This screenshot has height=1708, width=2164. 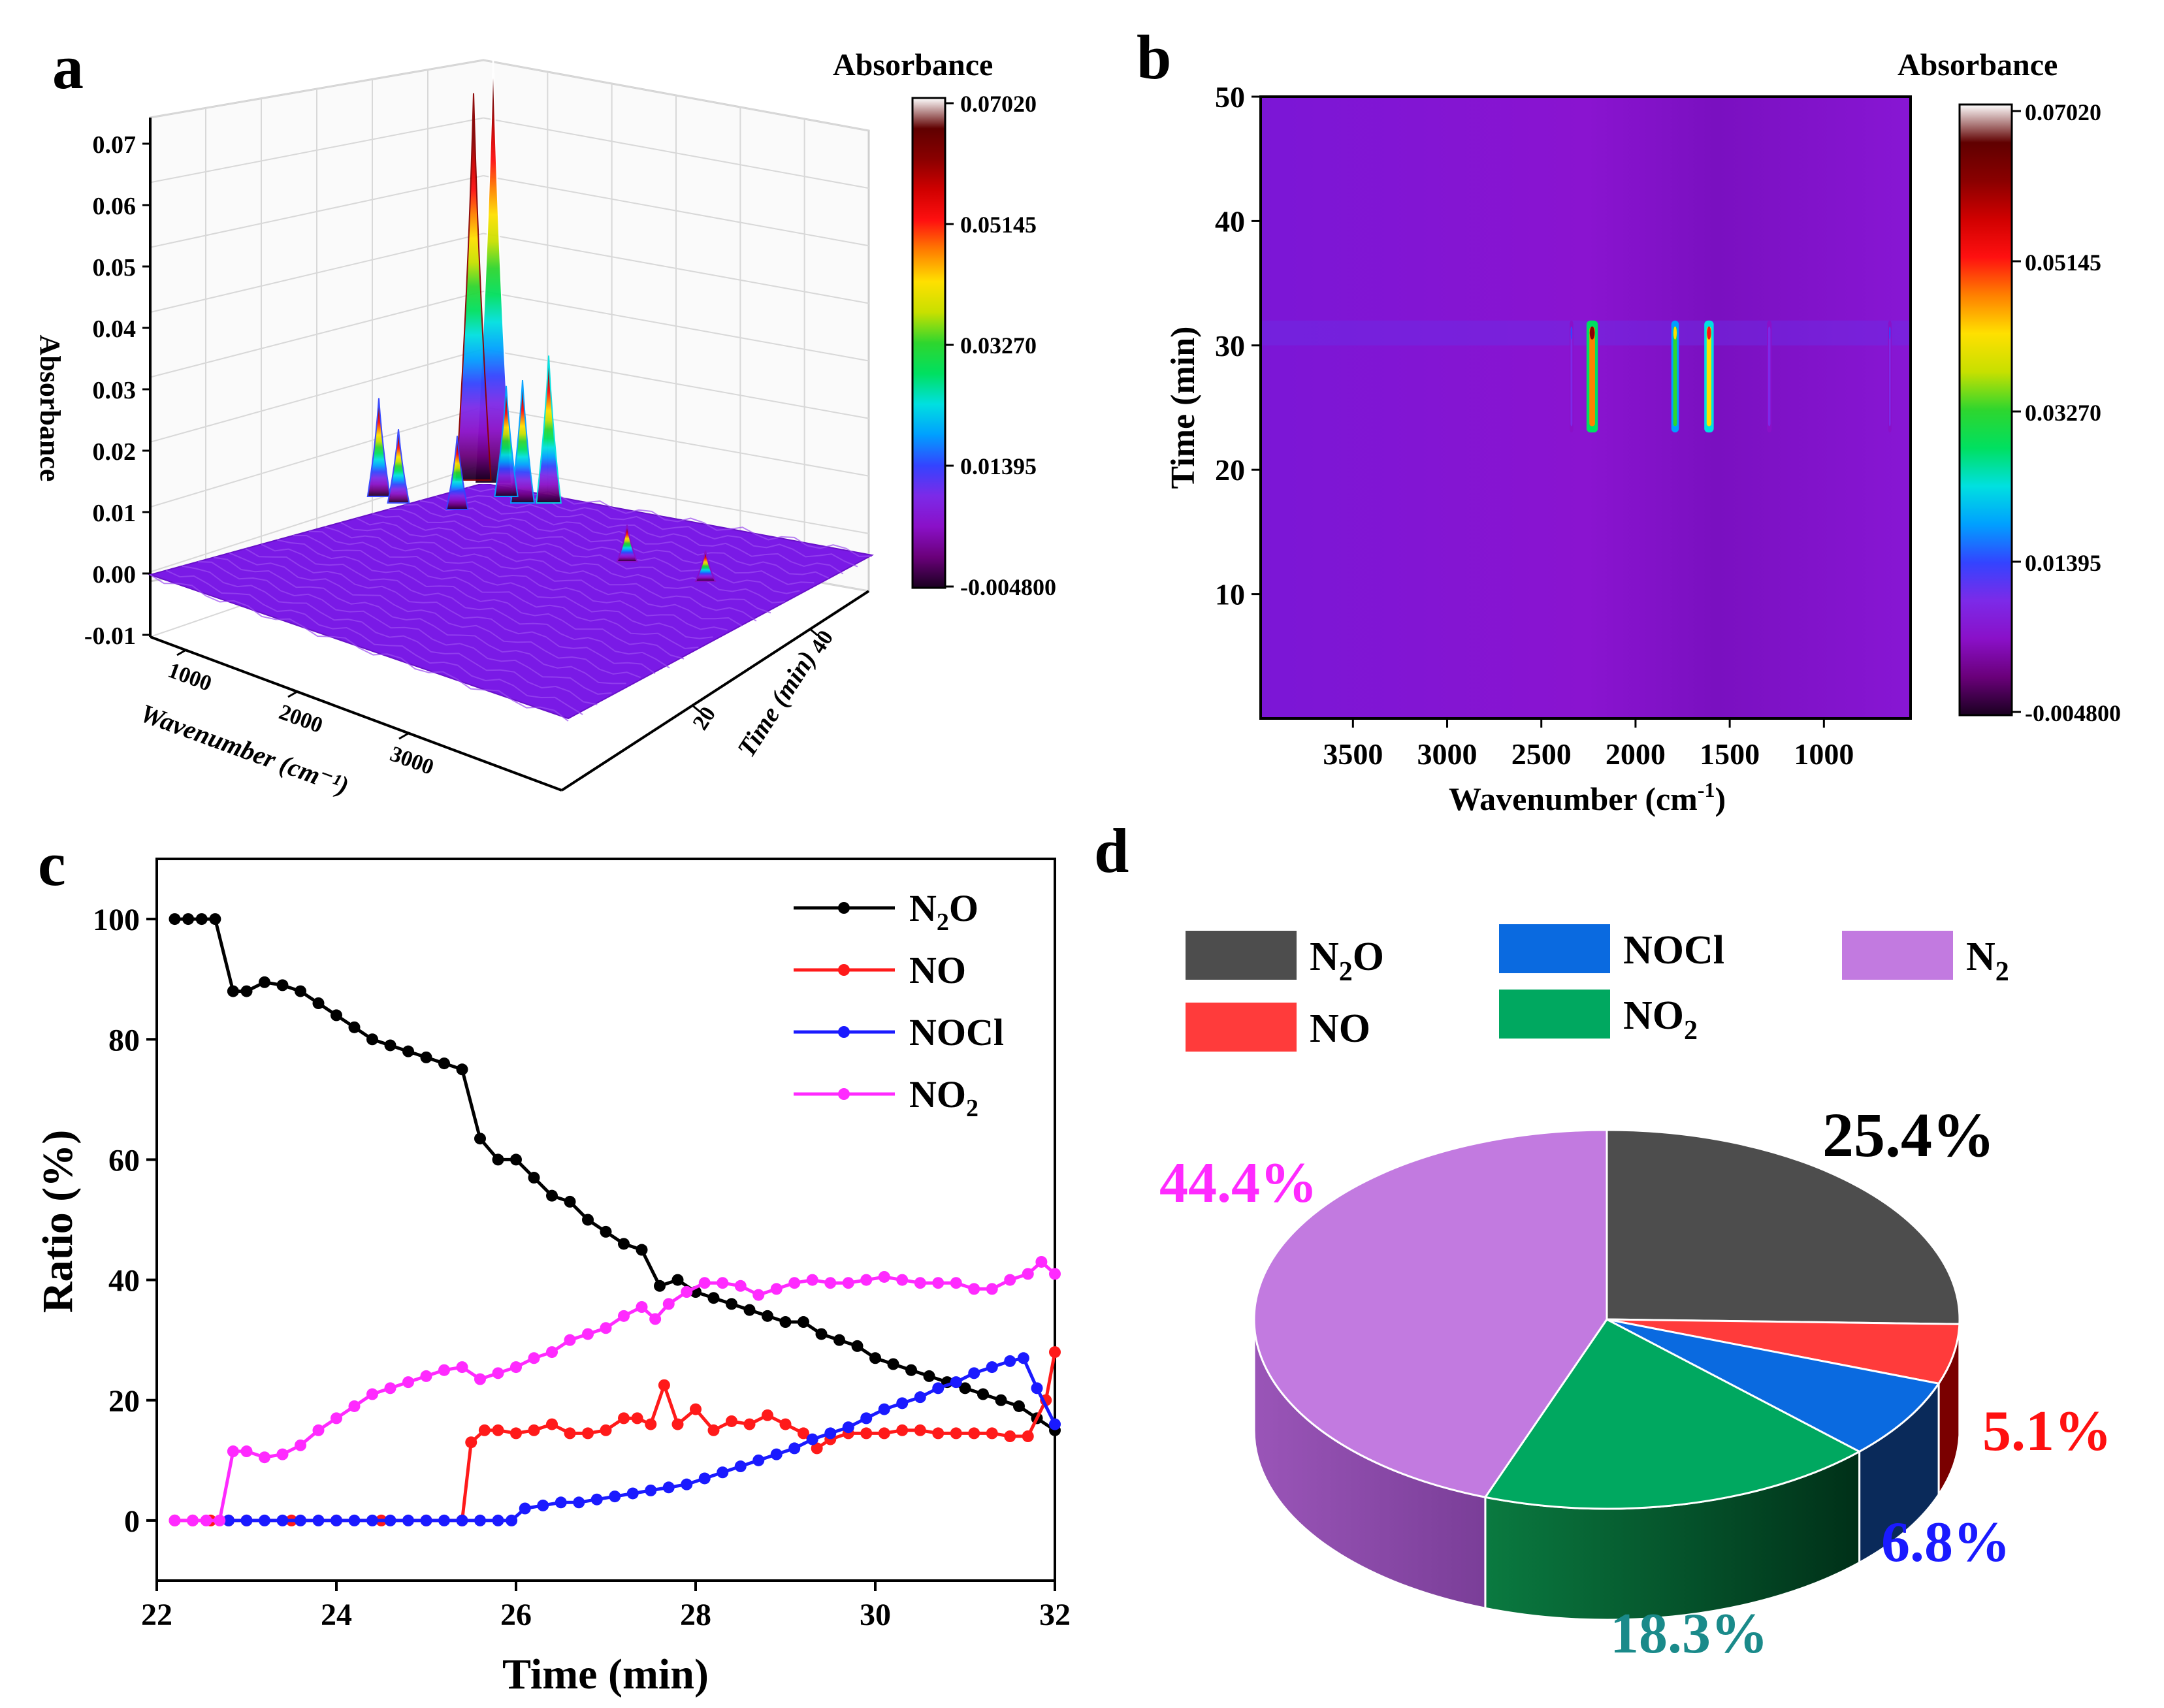 What do you see at coordinates (58, 1222) in the screenshot?
I see `panel-c-ylabel: Ratio (%)` at bounding box center [58, 1222].